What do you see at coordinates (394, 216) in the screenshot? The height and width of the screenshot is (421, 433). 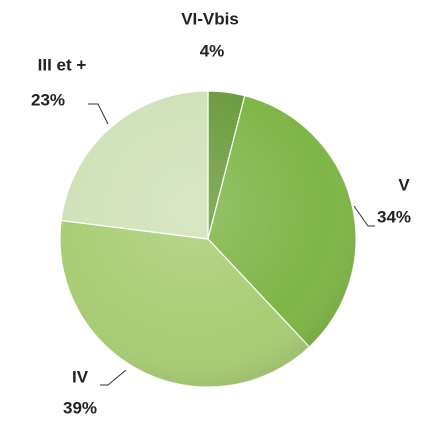 I see `value-label: 34%` at bounding box center [394, 216].